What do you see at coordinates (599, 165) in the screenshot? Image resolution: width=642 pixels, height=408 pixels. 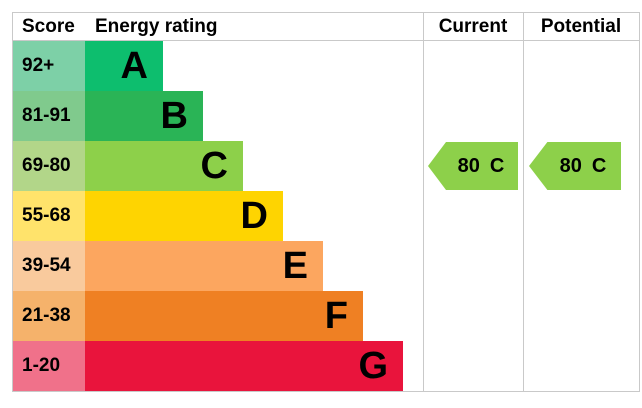 I see `potential-rating-letter: C` at bounding box center [599, 165].